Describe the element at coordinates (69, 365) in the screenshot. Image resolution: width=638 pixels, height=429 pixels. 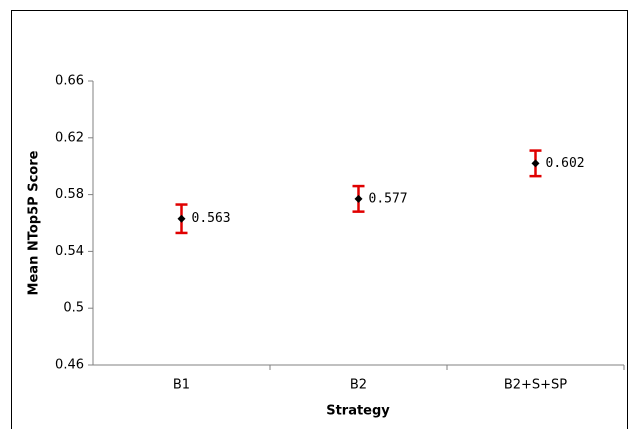
I see `y-tick-label: 0.46` at that location.